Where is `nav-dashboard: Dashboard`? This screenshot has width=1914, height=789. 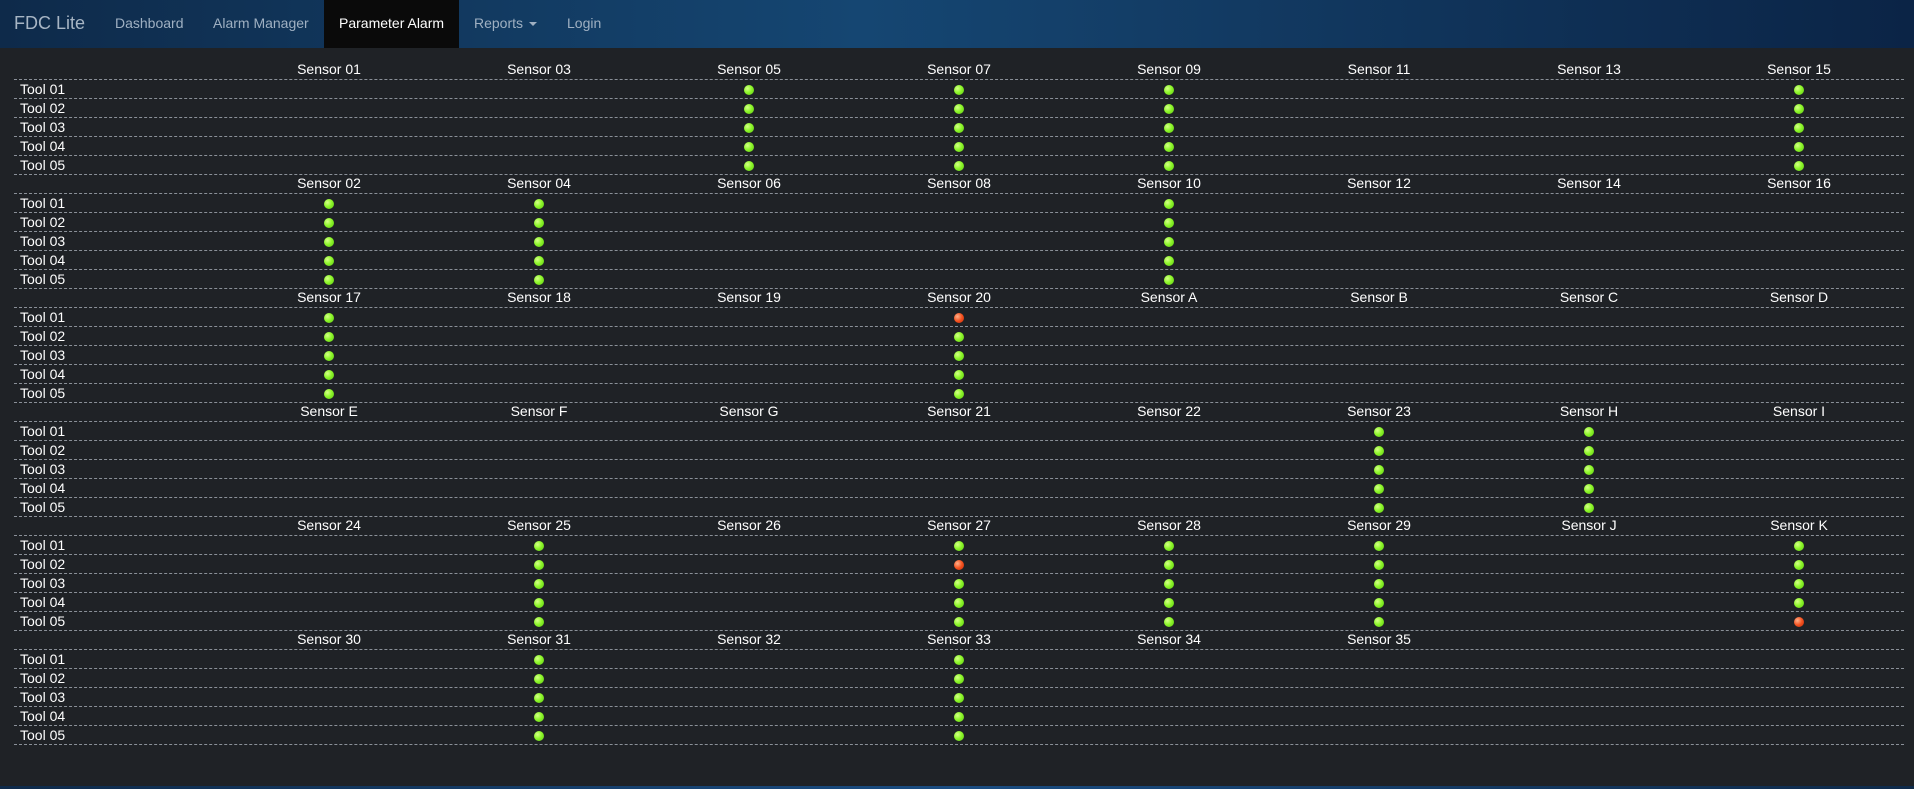 nav-dashboard: Dashboard is located at coordinates (149, 23).